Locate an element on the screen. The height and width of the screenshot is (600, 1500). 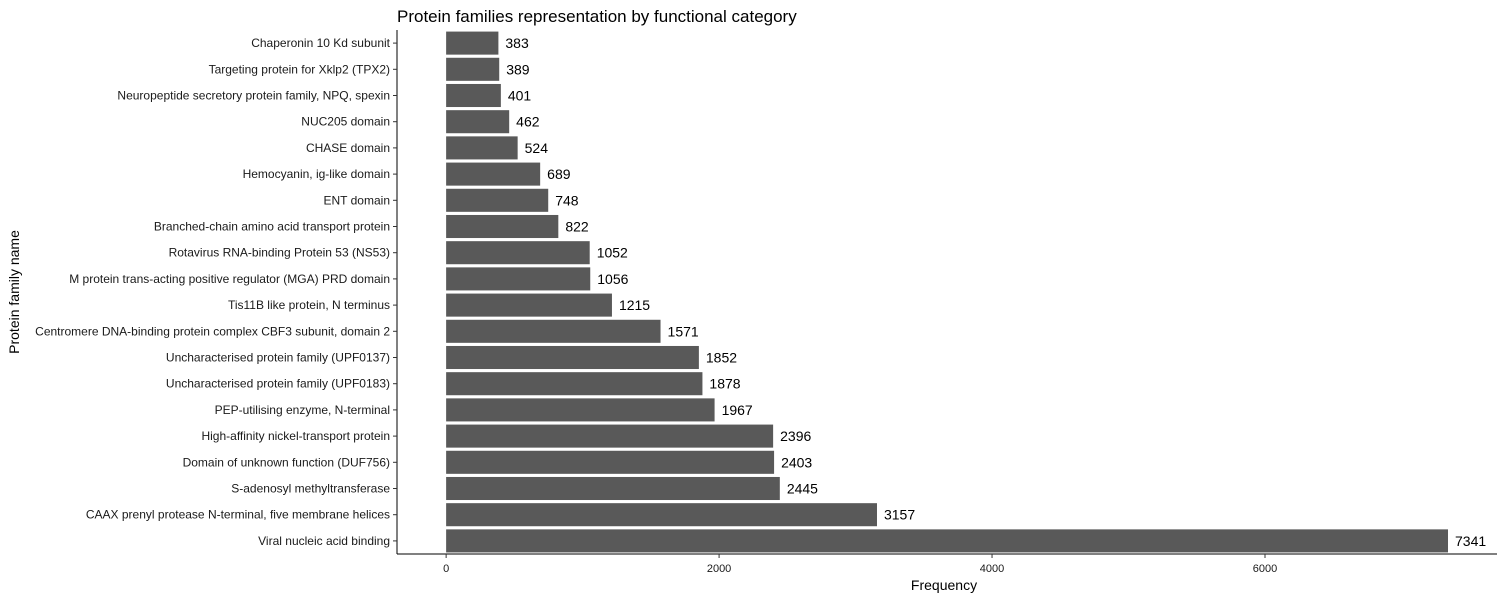
category-label: CHASE domain is located at coordinates (348, 148).